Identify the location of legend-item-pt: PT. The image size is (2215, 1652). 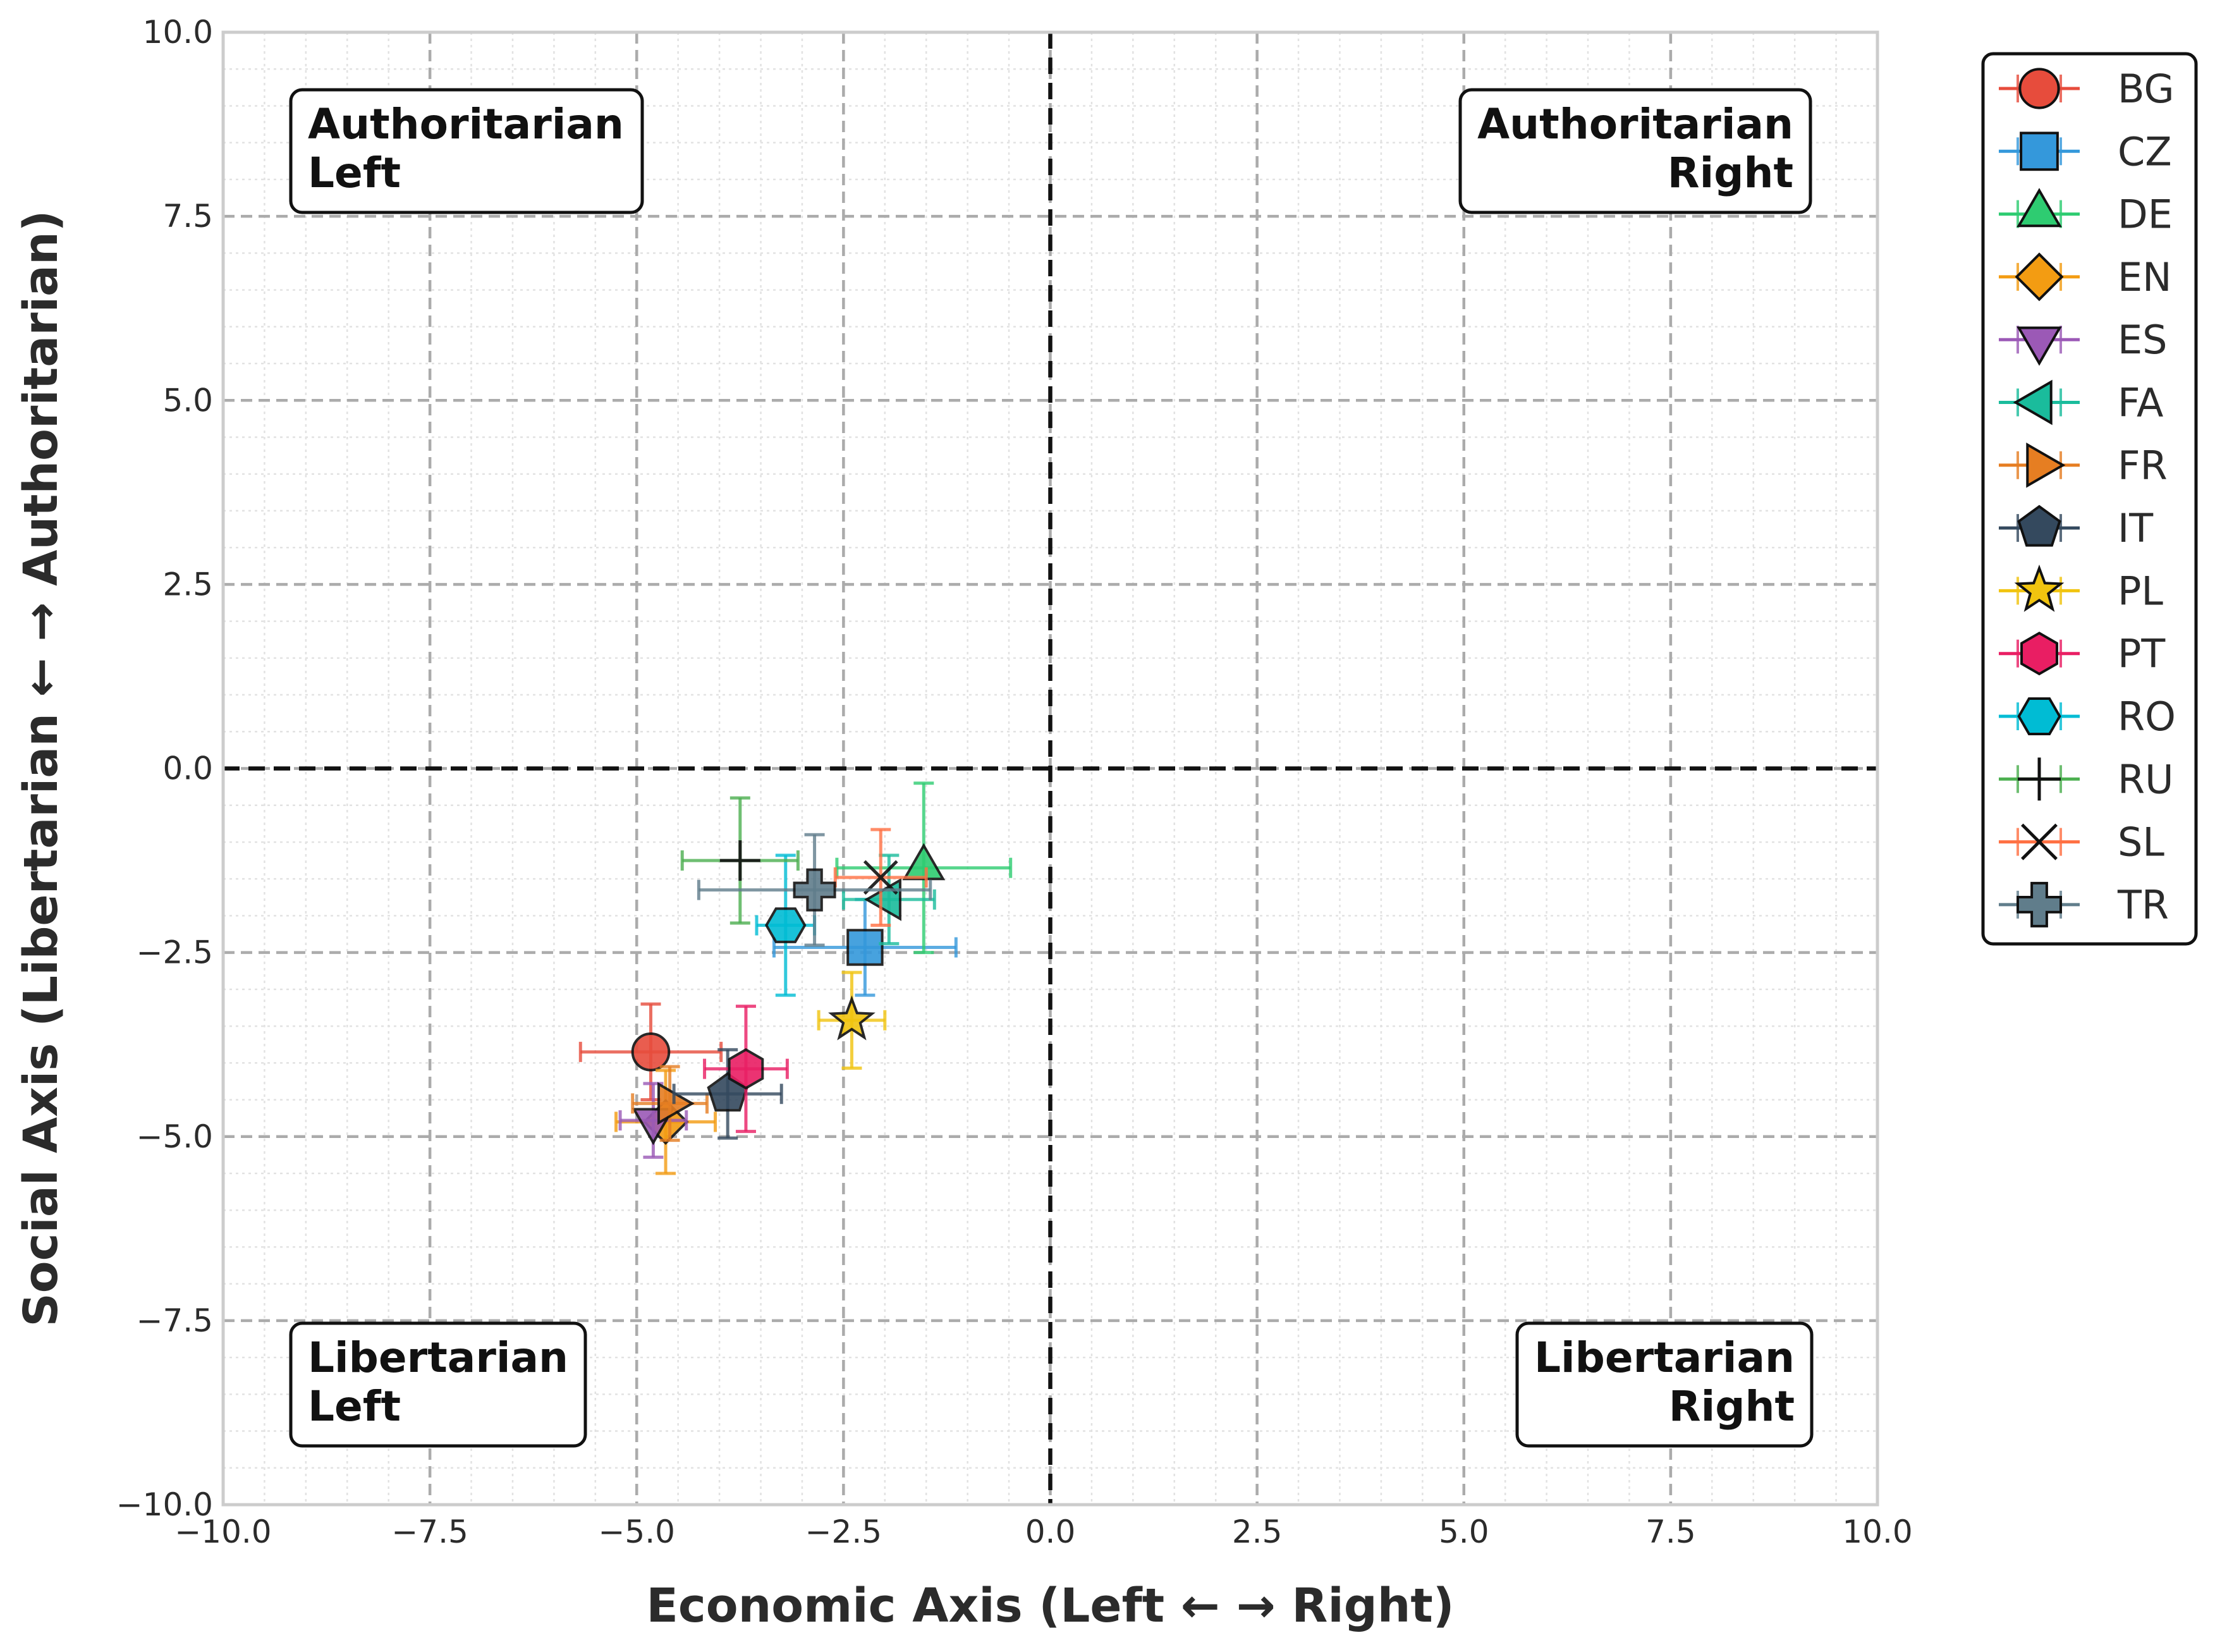
(2082, 654).